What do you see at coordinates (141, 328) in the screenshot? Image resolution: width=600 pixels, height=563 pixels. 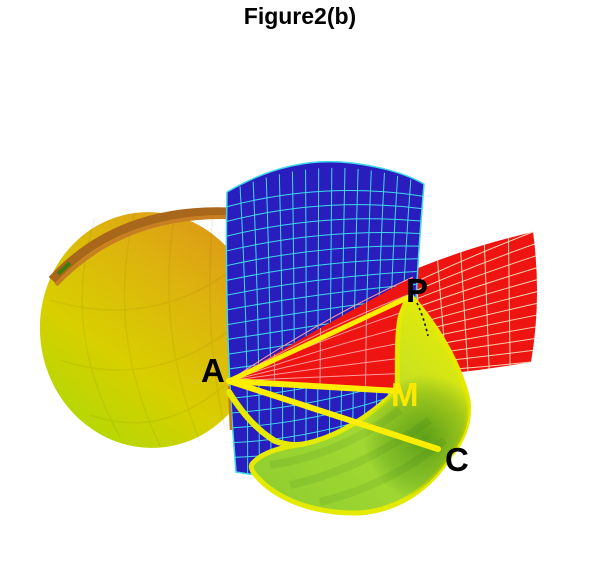 I see `ellipsoid-facets` at bounding box center [141, 328].